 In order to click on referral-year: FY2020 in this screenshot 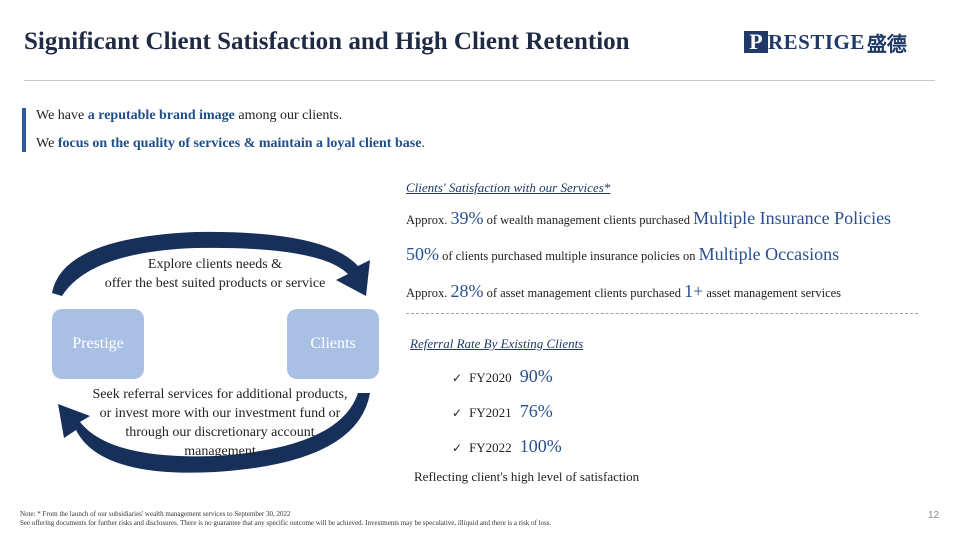, I will do `click(490, 377)`.